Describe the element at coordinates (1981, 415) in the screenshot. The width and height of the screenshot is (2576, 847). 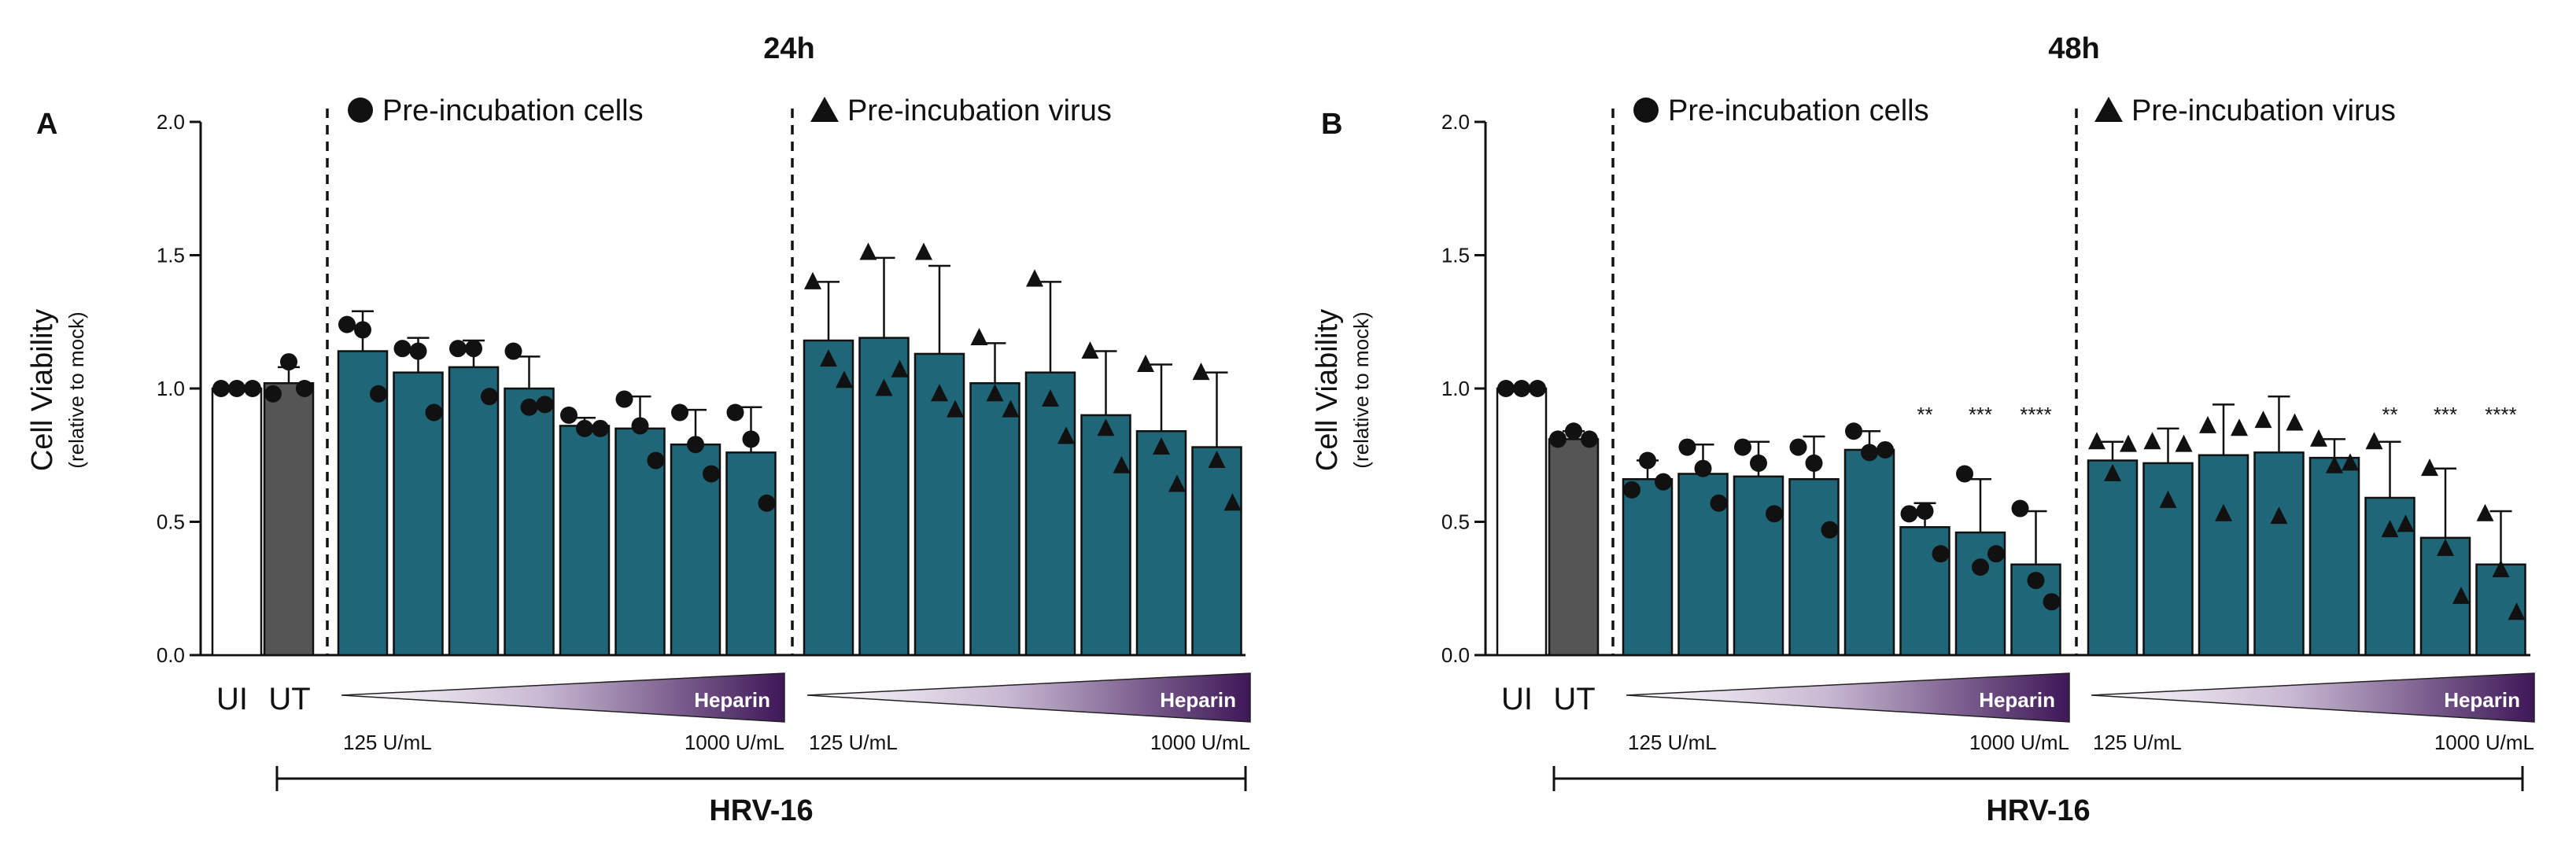
I see `treatment-significance: ***` at that location.